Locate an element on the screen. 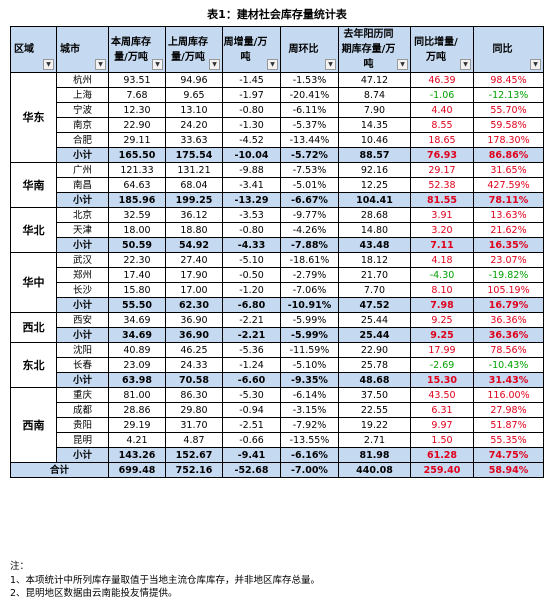 The height and width of the screenshot is (610, 554). last-year-subtotal-cell: 43.48 is located at coordinates (374, 245).